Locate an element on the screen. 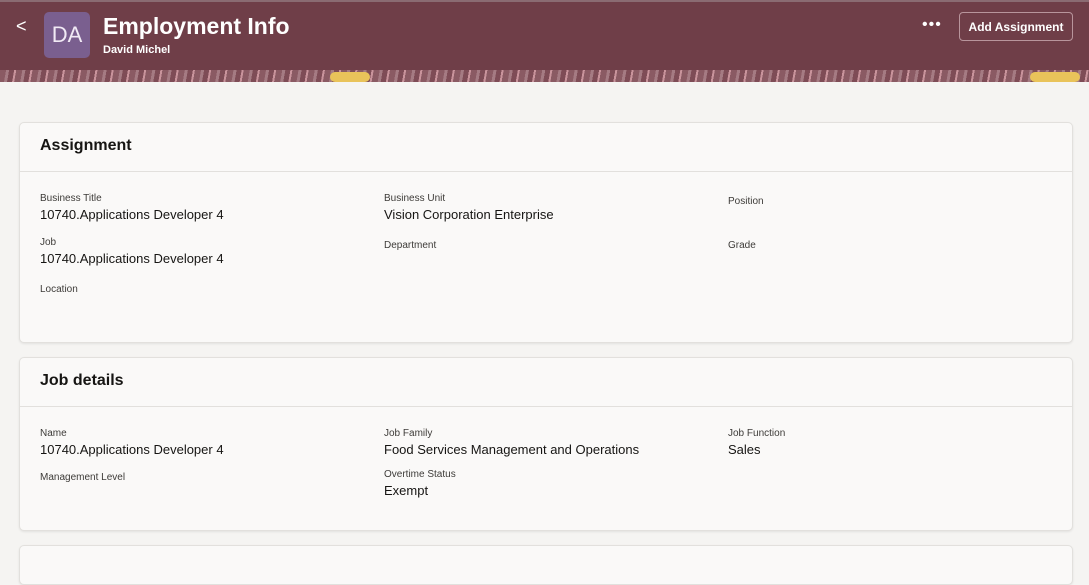 Image resolution: width=1089 pixels, height=585 pixels. field-value: Sales is located at coordinates (744, 449).